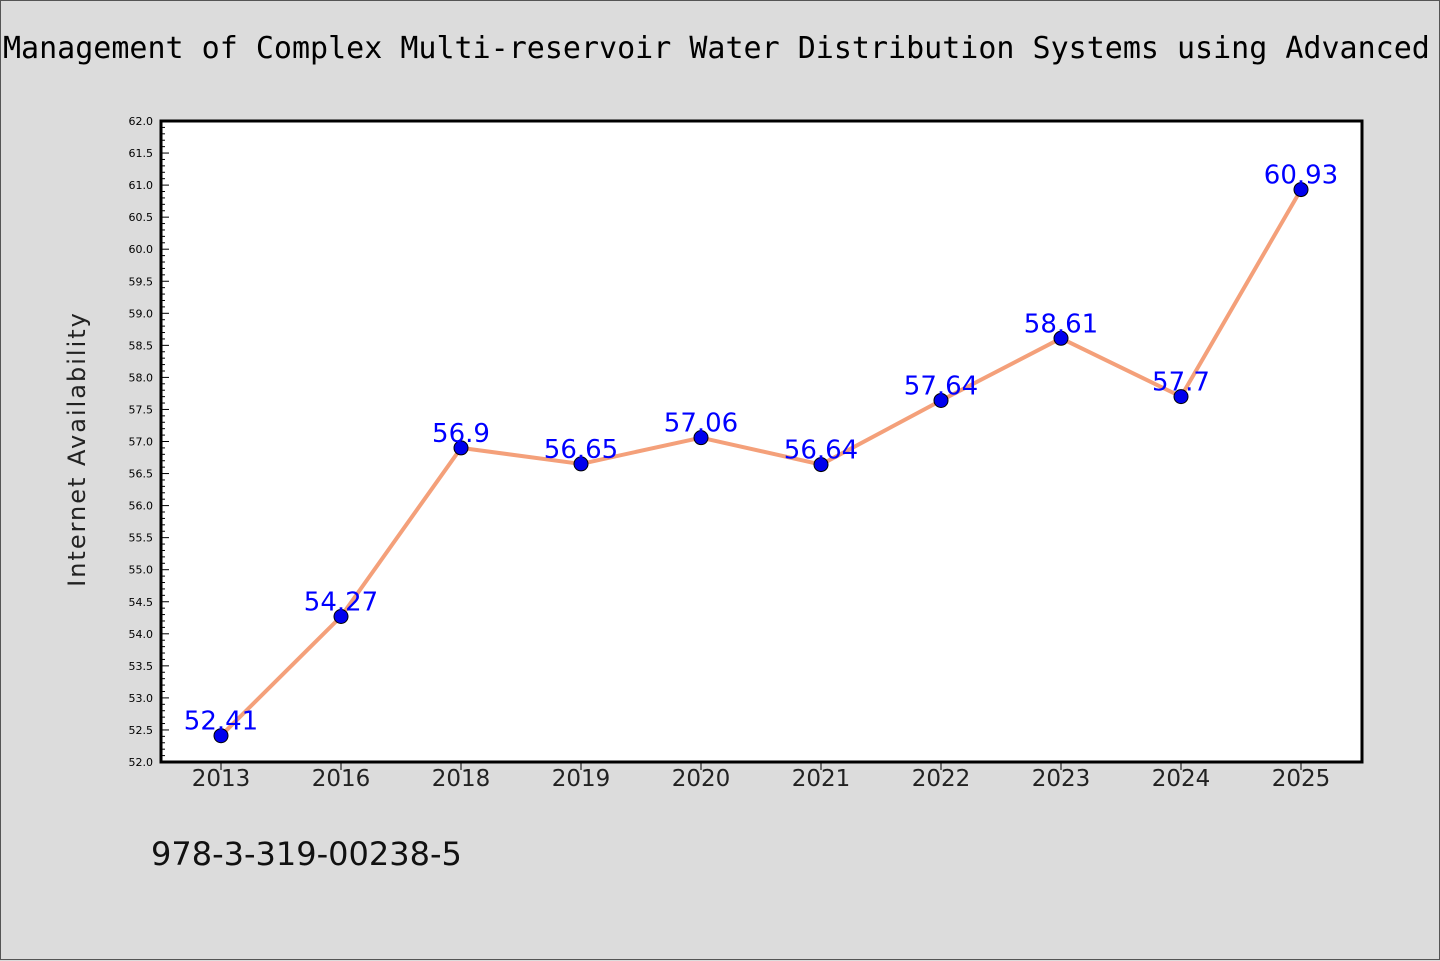  What do you see at coordinates (141, 506) in the screenshot?
I see `y-tick-label: 56.0` at bounding box center [141, 506].